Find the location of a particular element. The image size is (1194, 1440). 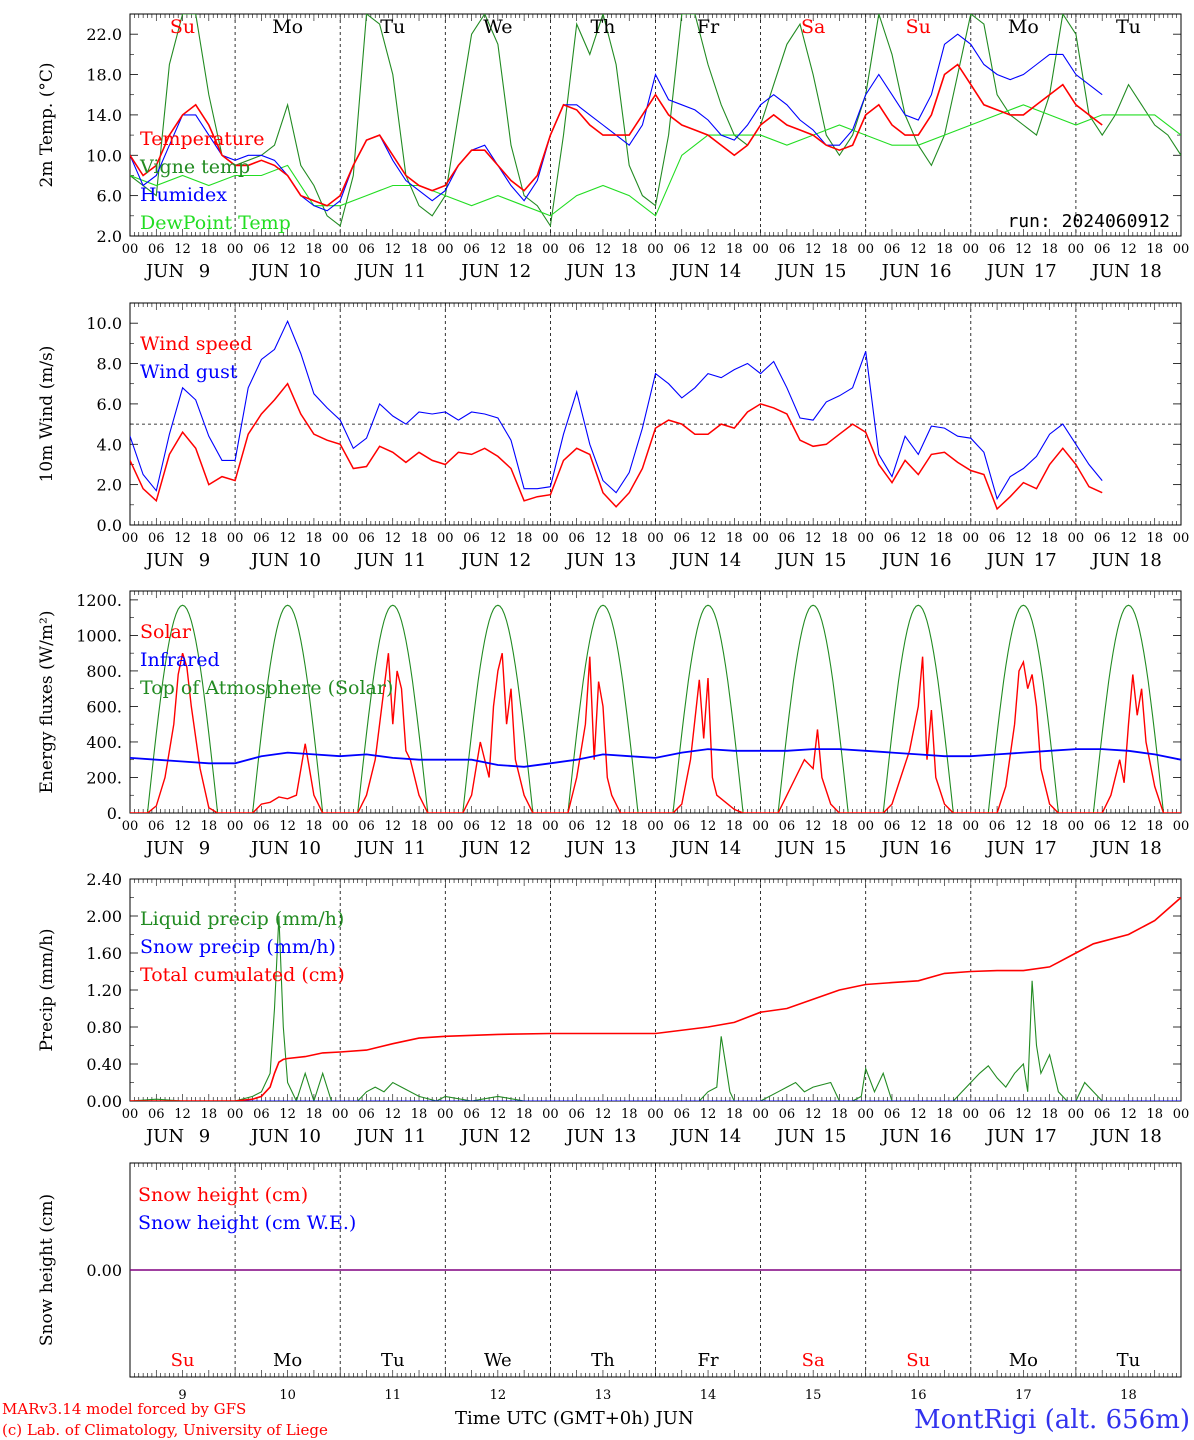

y-tick-label: 0.40 is located at coordinates (104, 1064).